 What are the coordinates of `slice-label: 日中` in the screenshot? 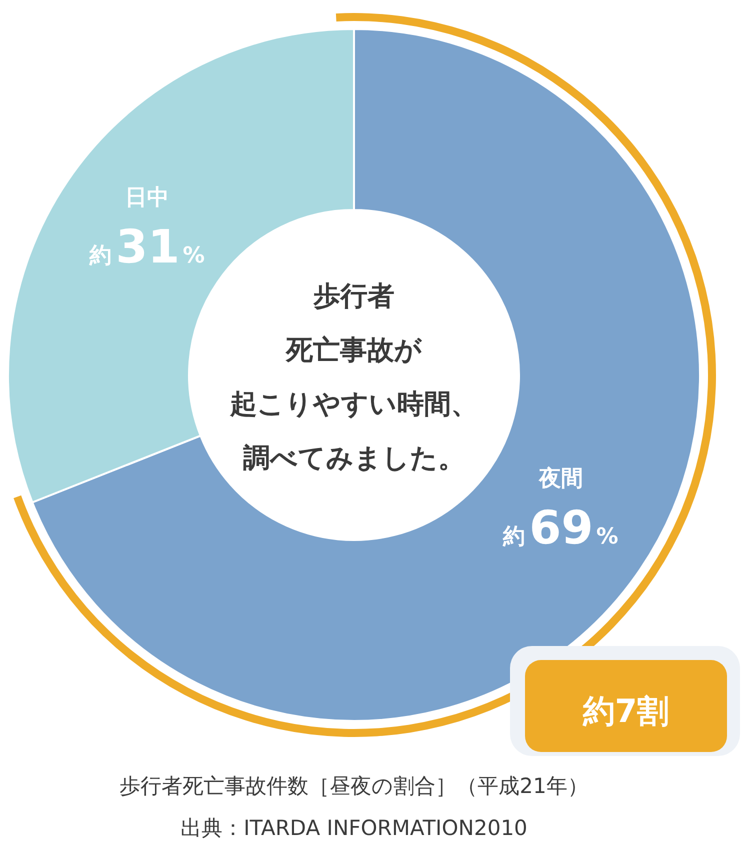 It's located at (147, 197).